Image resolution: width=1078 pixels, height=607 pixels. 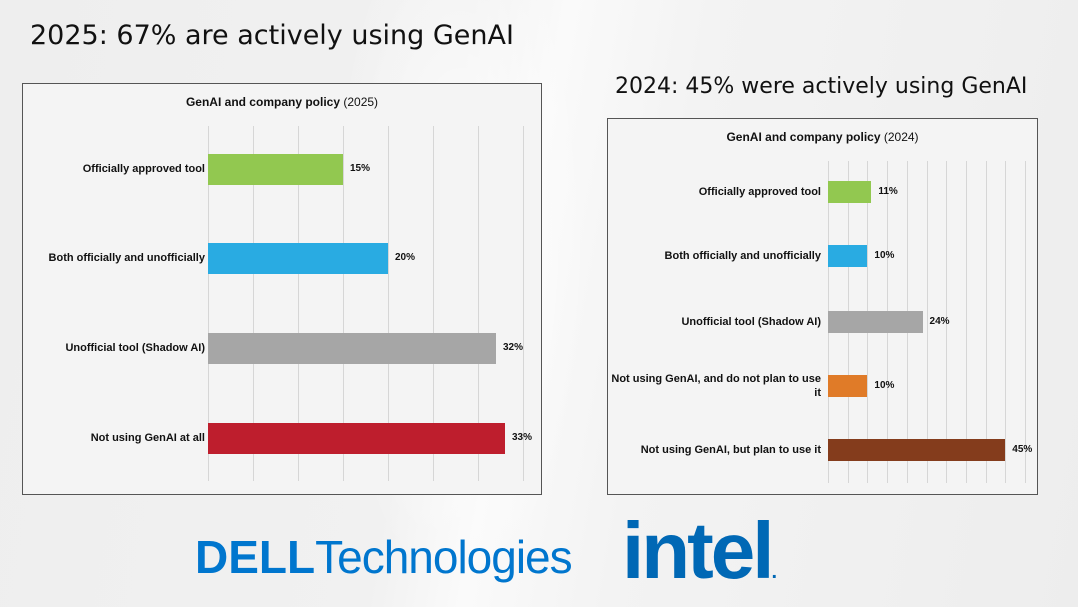 I want to click on data-label: 20%, so click(x=405, y=257).